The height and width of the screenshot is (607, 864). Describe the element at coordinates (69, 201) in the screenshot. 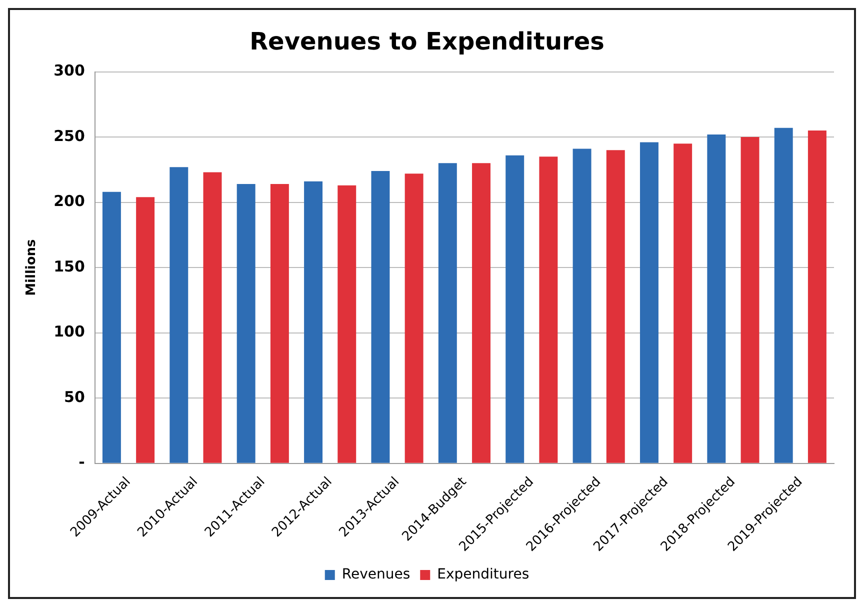

I see `y-tick-label: 200` at that location.